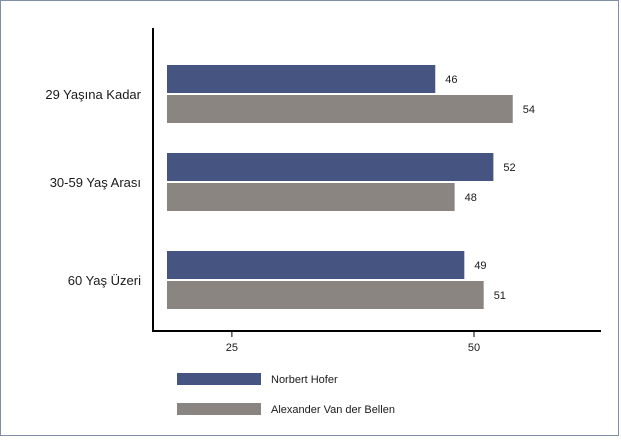 The height and width of the screenshot is (441, 621). What do you see at coordinates (480, 266) in the screenshot?
I see `data-label-0-2: 49` at bounding box center [480, 266].